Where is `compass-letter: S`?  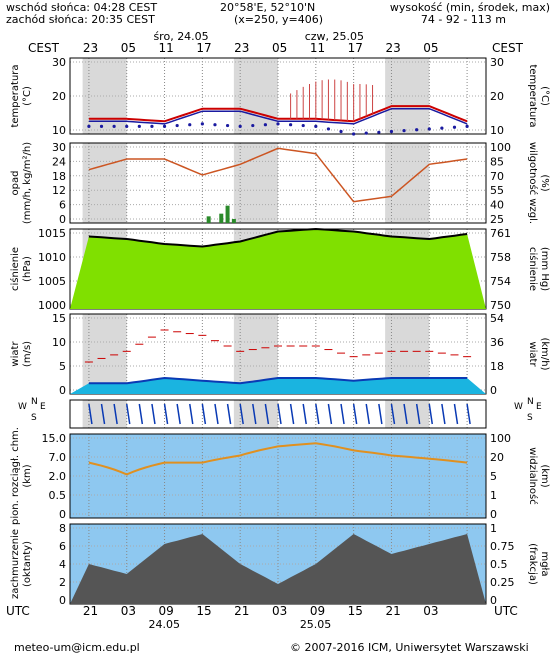
compass-letter: S is located at coordinates (530, 418).